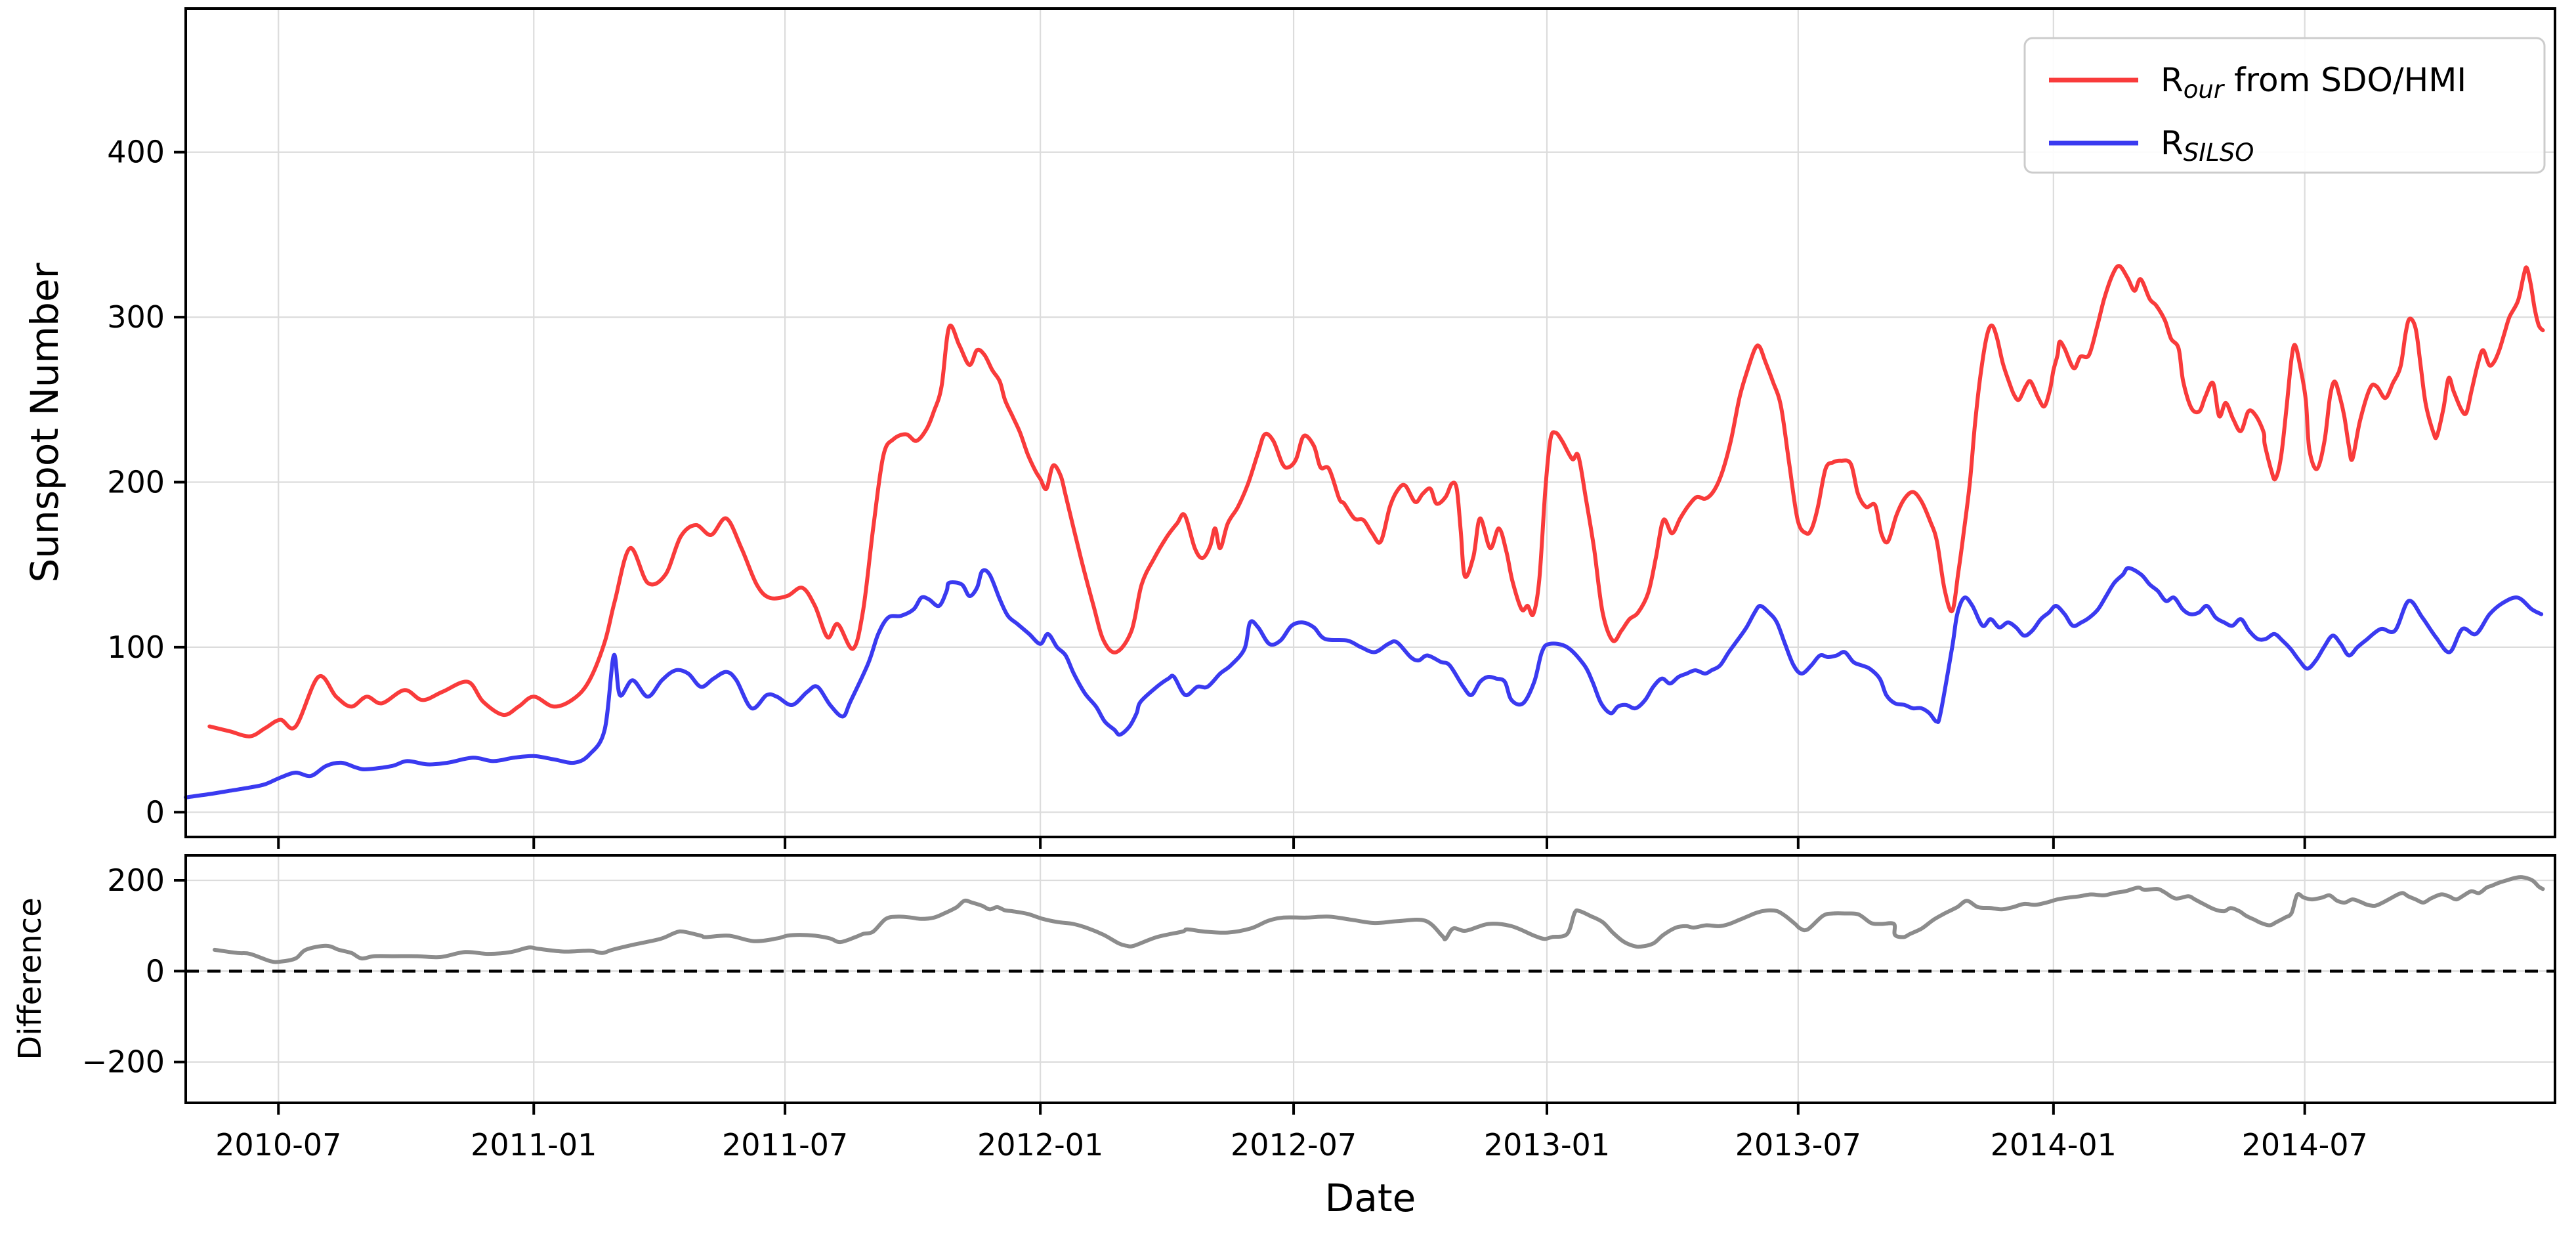 Image resolution: width=2576 pixels, height=1242 pixels. I want to click on legend-label-r_silso: RSILSO, so click(2207, 145).